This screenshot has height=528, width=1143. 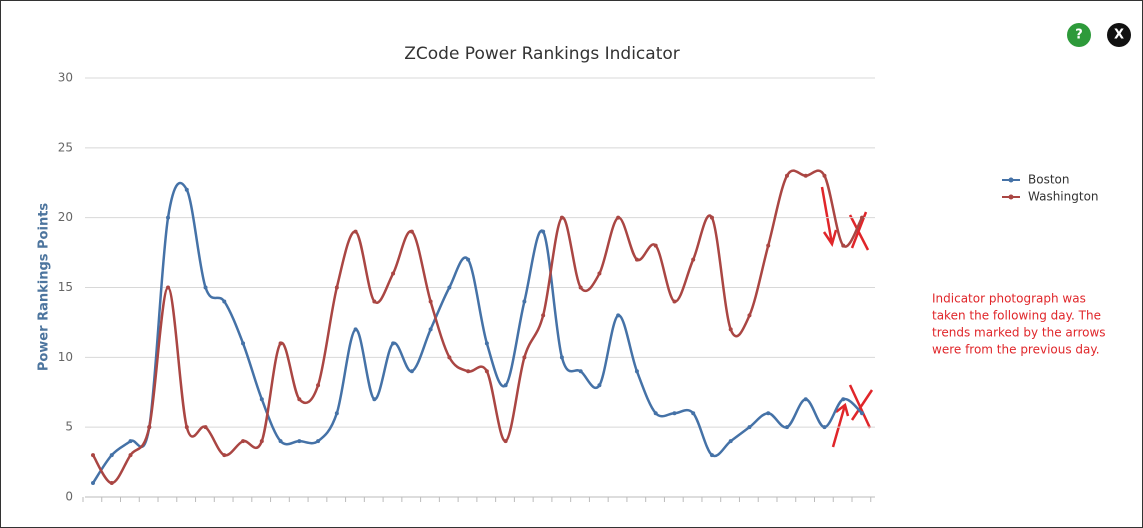 What do you see at coordinates (65, 217) in the screenshot?
I see `y-tick-label: 20` at bounding box center [65, 217].